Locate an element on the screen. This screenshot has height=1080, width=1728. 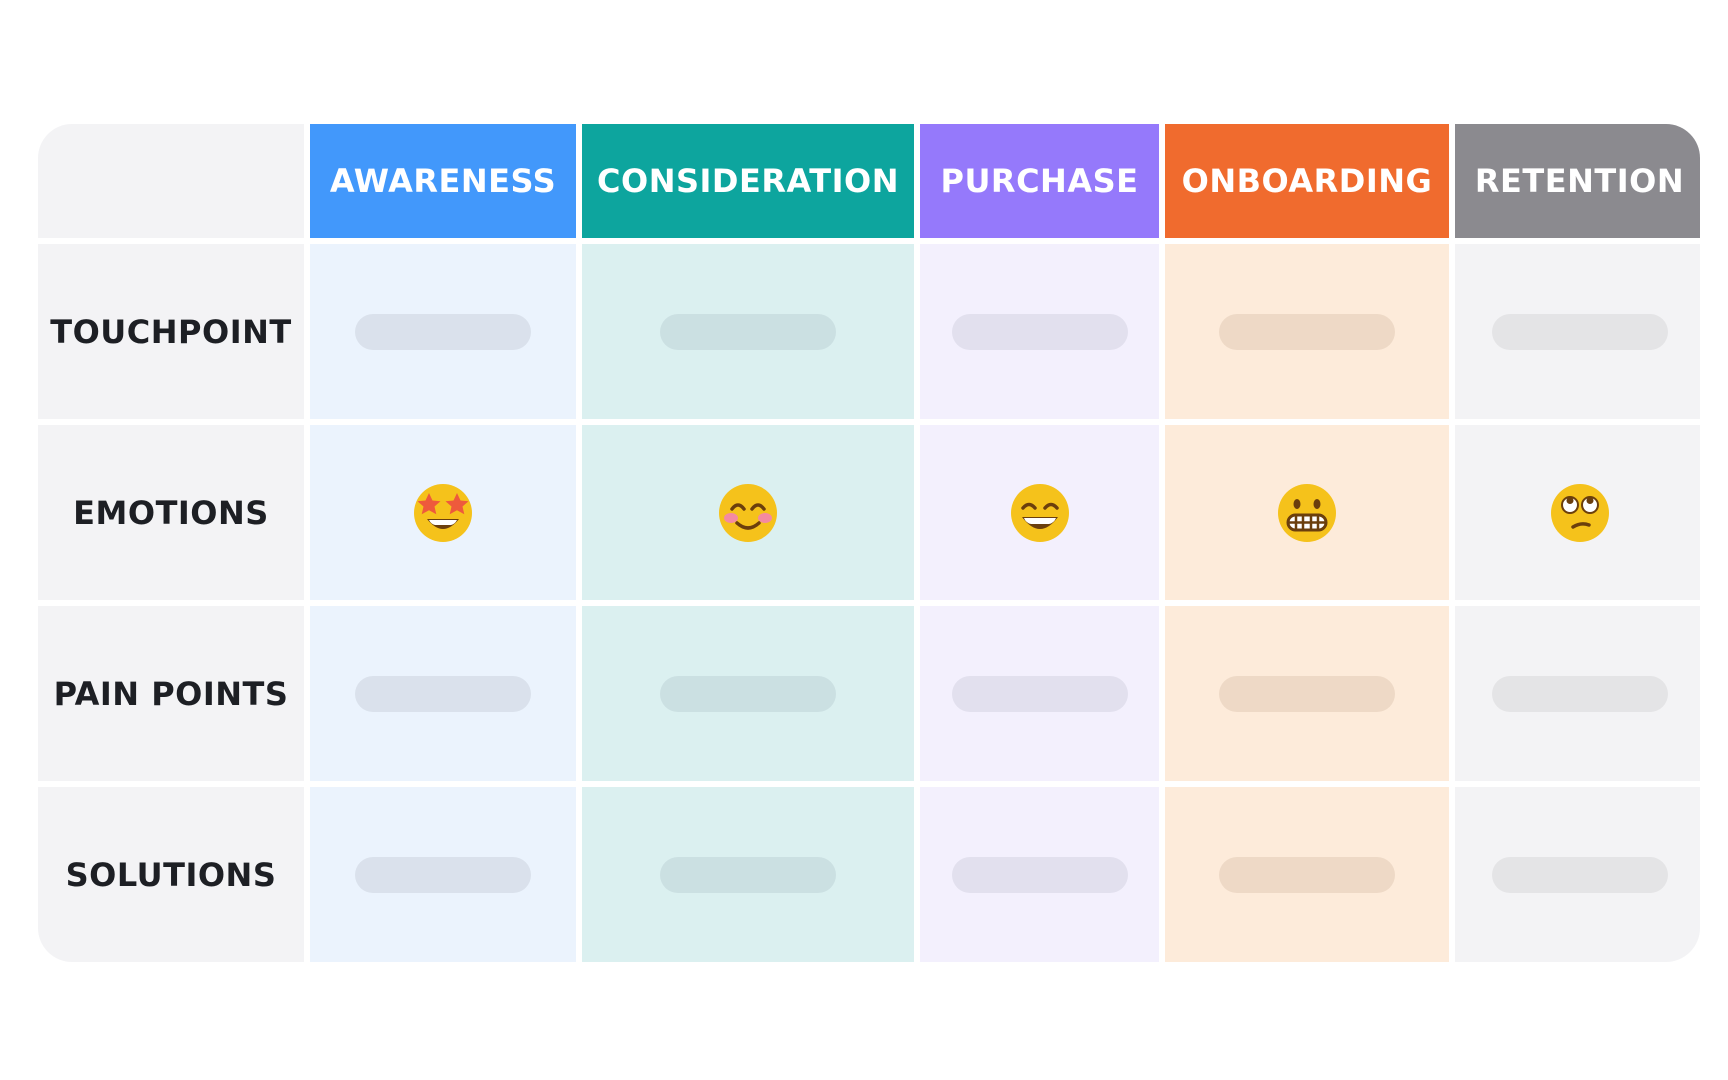
smiling-face-blushing-icon is located at coordinates (748, 512).